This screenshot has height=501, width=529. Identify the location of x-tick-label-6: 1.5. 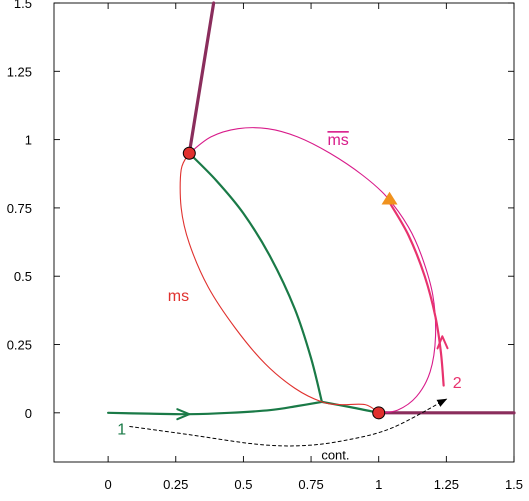
(514, 484).